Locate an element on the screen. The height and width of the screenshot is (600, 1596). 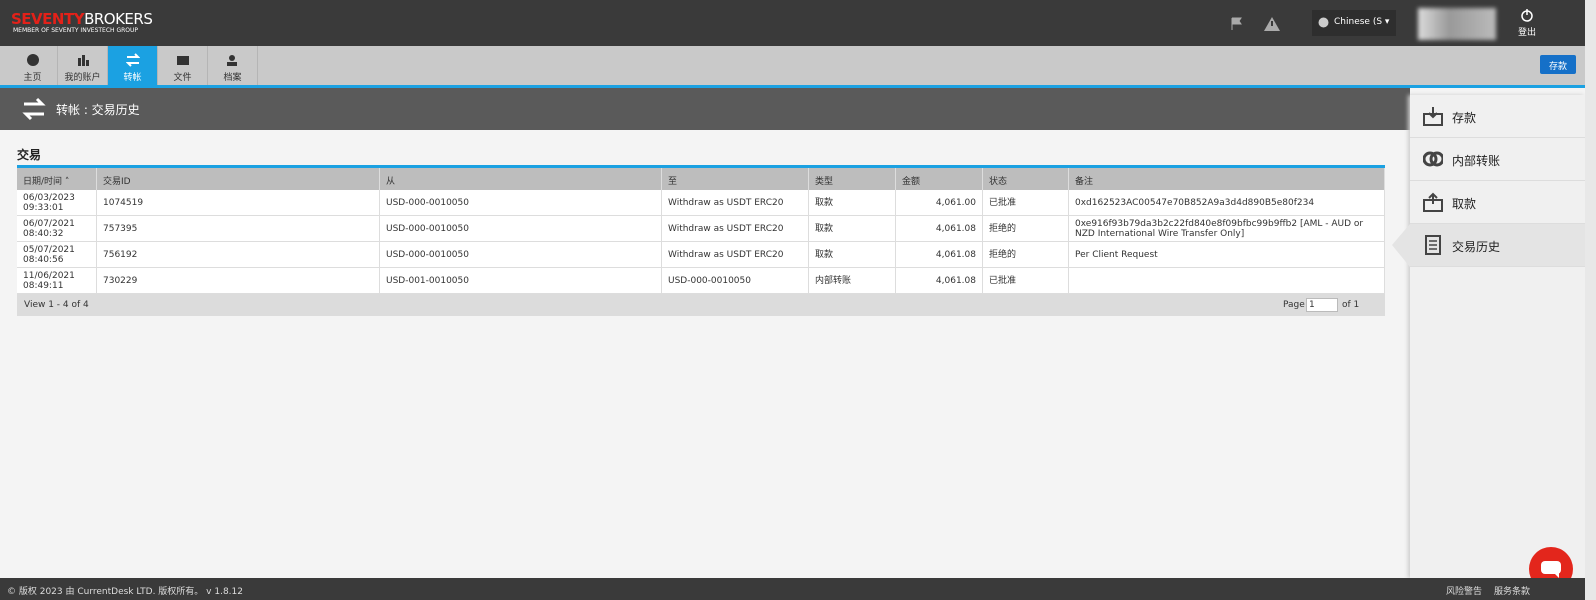
sidebar-item: 存款 is located at coordinates (1497, 116).